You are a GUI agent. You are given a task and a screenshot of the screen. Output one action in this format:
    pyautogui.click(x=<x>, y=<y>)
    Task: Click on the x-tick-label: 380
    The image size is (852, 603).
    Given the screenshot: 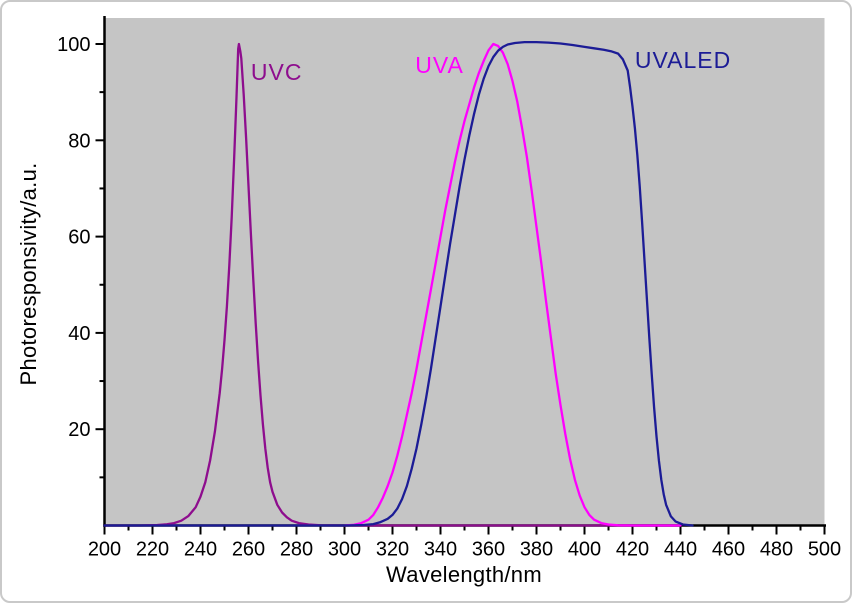 What is the action you would take?
    pyautogui.click(x=536, y=550)
    